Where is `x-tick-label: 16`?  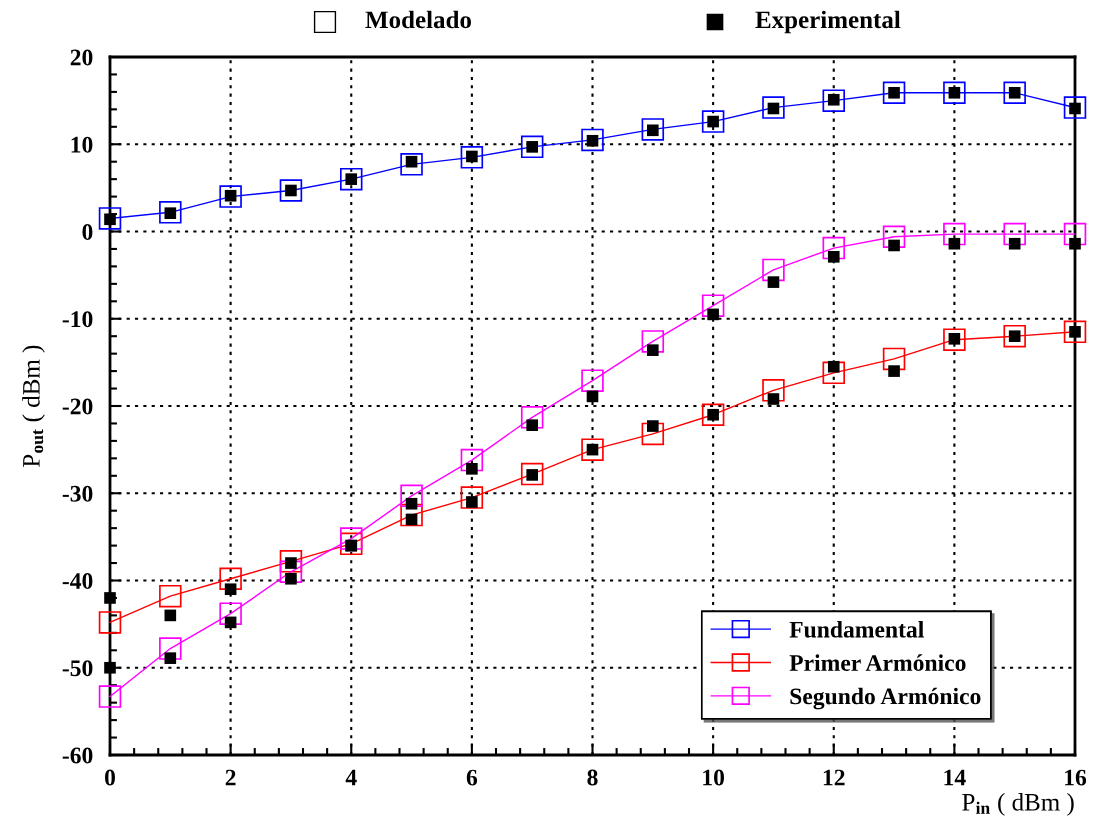 x-tick-label: 16 is located at coordinates (1076, 777).